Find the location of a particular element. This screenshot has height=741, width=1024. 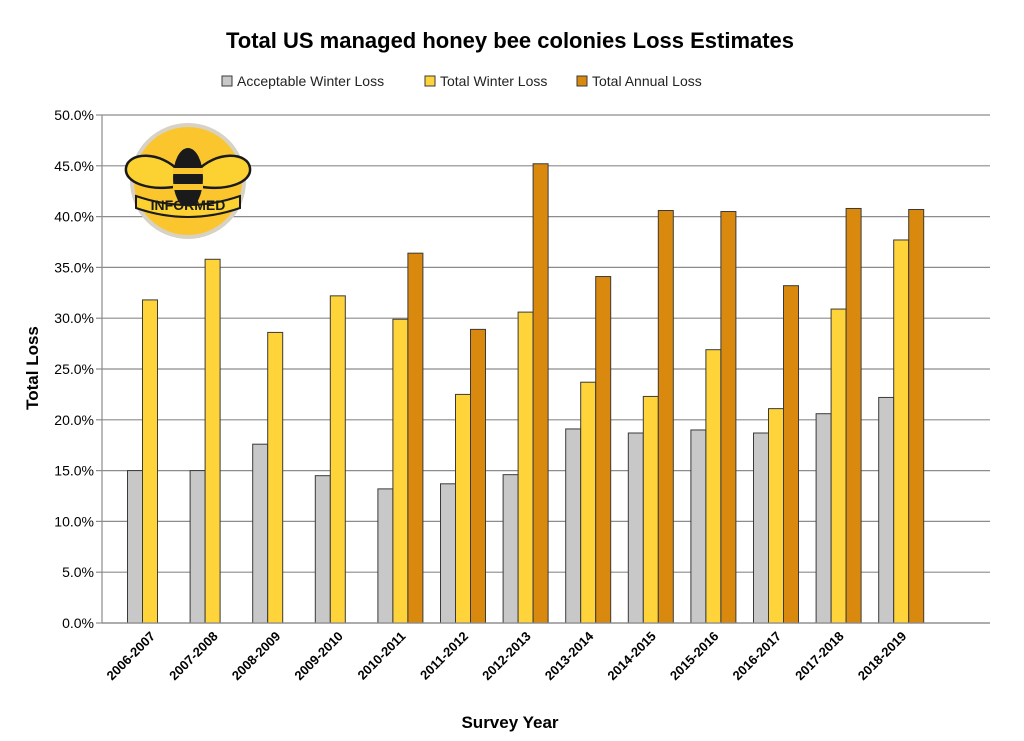

y-tick-label: 25.0% is located at coordinates (74, 369).